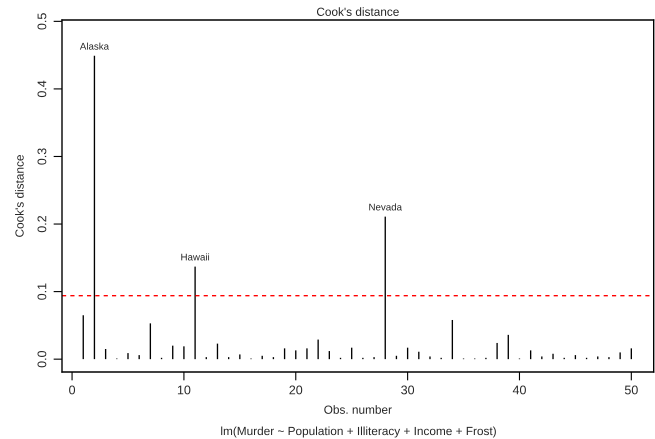 This screenshot has height=439, width=655. I want to click on y-tick-label: 0.4, so click(41, 89).